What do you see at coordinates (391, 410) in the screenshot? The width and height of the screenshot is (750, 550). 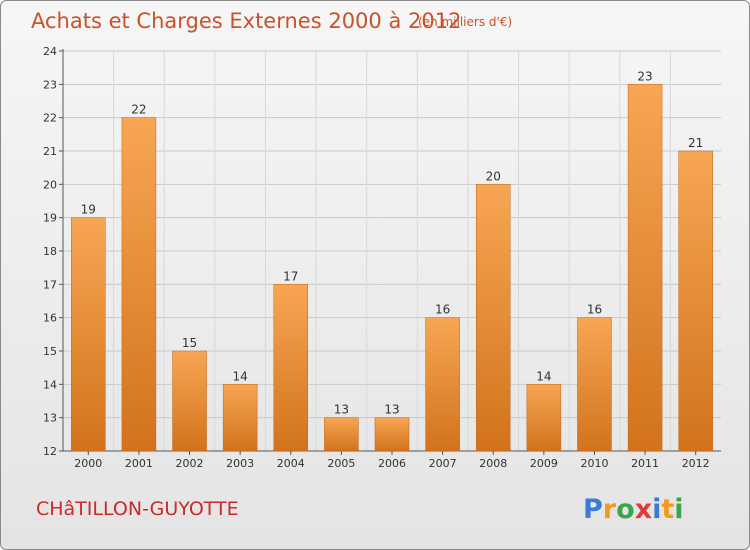 I see `data-label-2006: 13` at bounding box center [391, 410].